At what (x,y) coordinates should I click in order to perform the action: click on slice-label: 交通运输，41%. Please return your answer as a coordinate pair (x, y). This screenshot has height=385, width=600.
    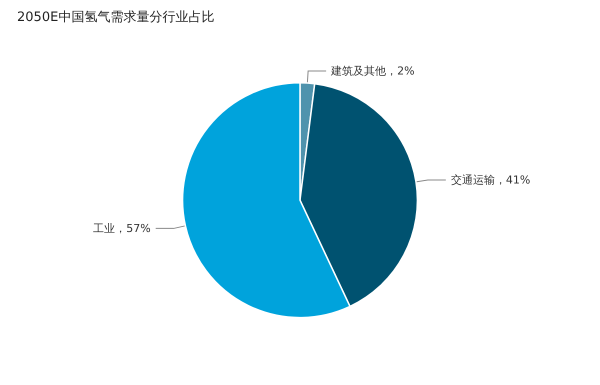
    Looking at the image, I should click on (490, 179).